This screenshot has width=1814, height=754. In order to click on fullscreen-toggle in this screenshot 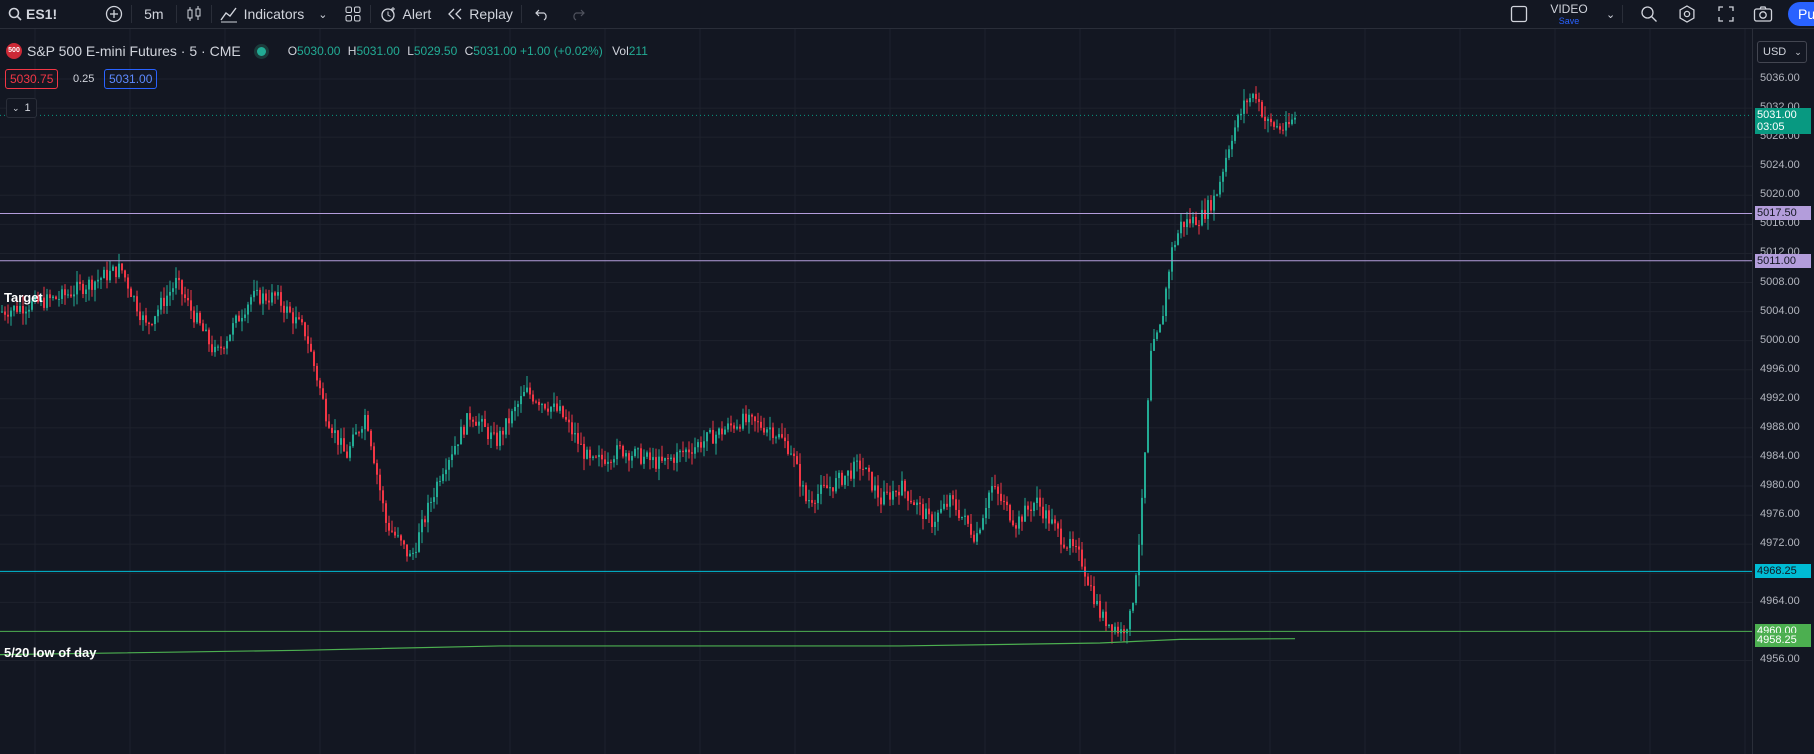, I will do `click(1519, 14)`.